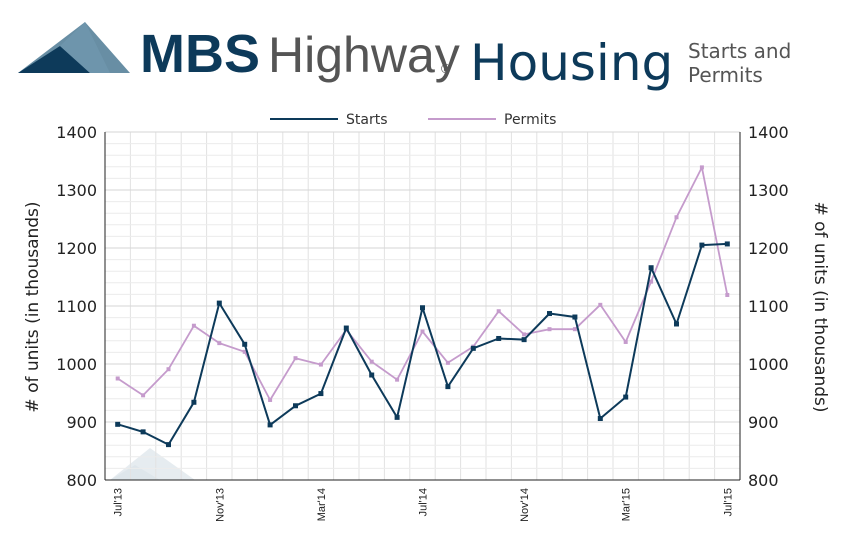 The height and width of the screenshot is (559, 850). What do you see at coordinates (200, 54) in the screenshot?
I see `brand-mbs: MBS` at bounding box center [200, 54].